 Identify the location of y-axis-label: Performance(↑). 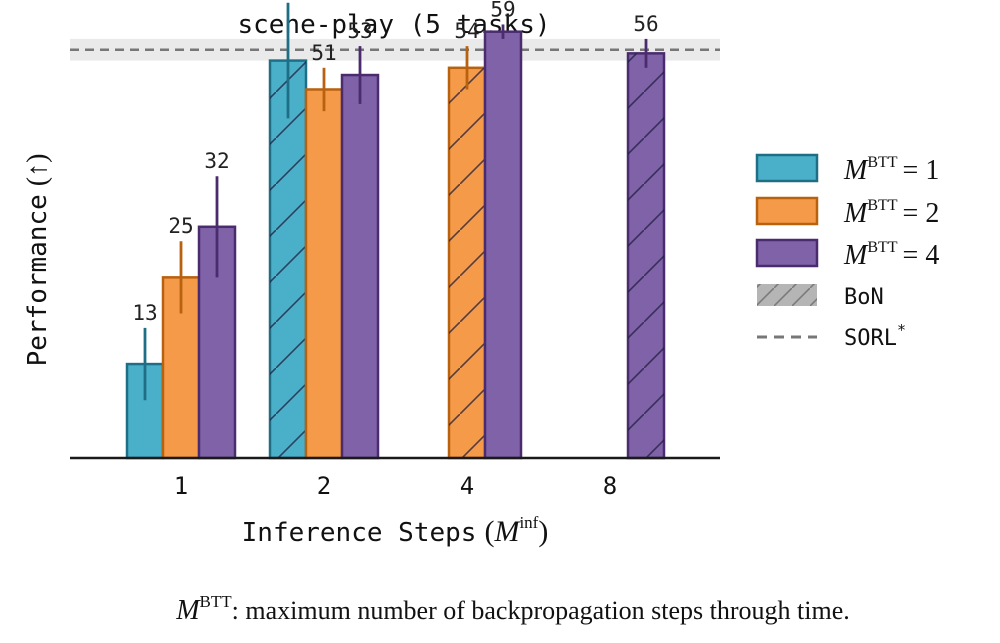
(37, 260).